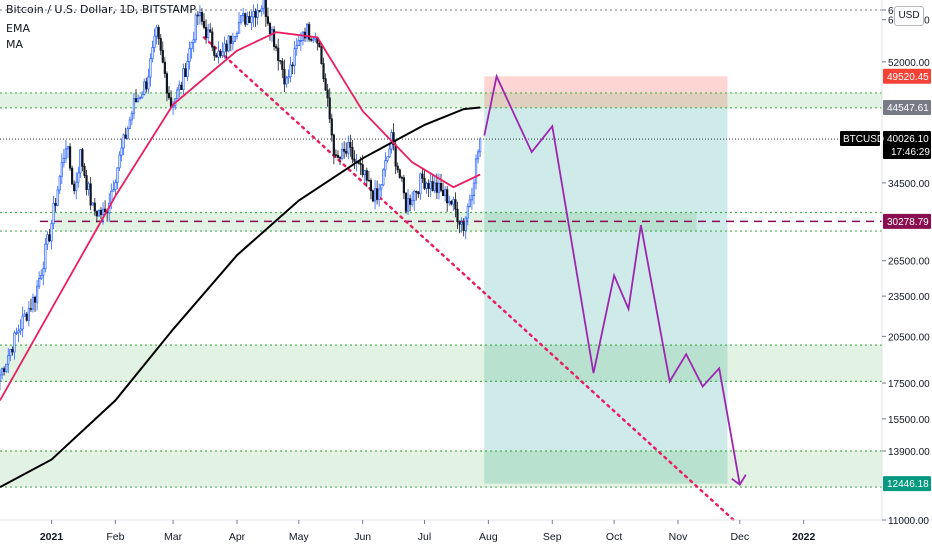 This screenshot has width=932, height=555. Describe the element at coordinates (908, 484) in the screenshot. I see `price-label-text: 12446.18` at that location.